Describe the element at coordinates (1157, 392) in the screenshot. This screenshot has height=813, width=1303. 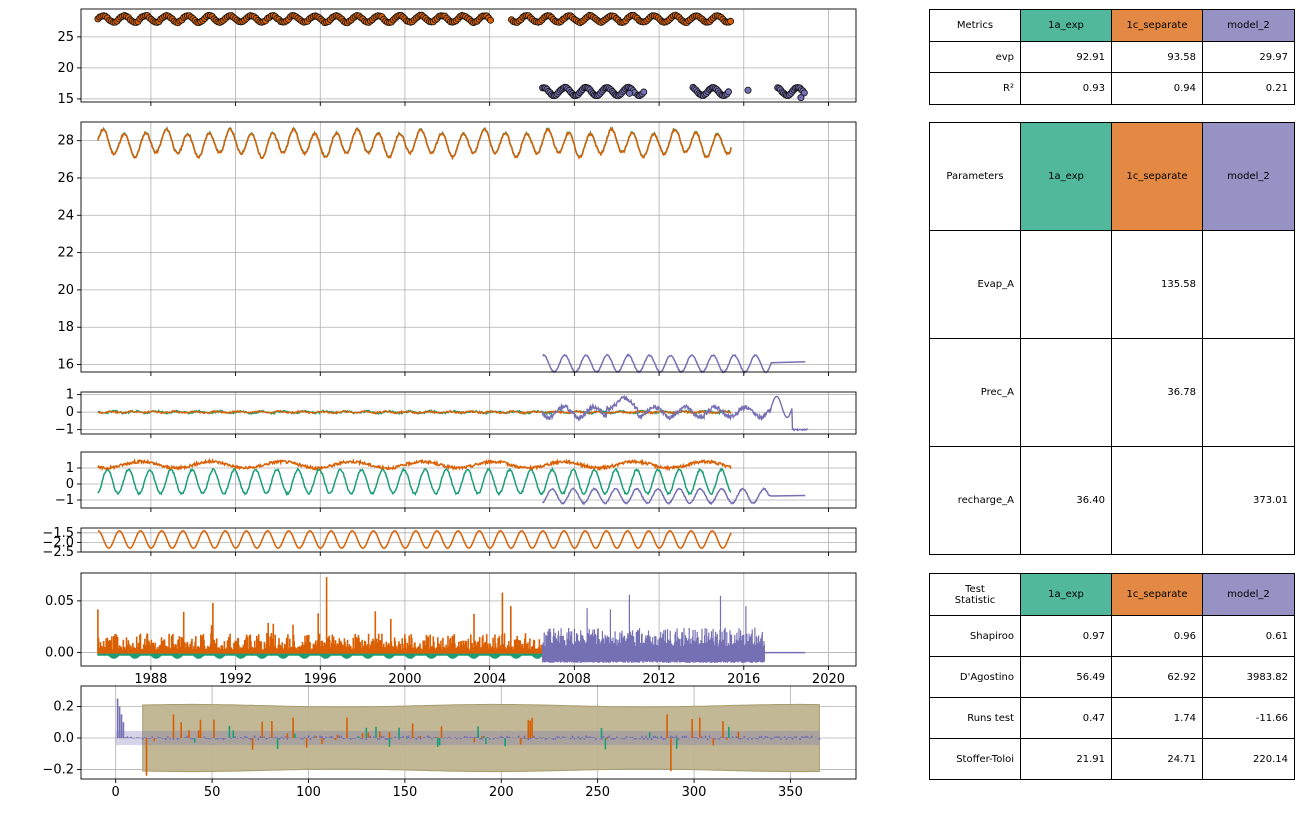
I see `params-cell: 36.78` at that location.